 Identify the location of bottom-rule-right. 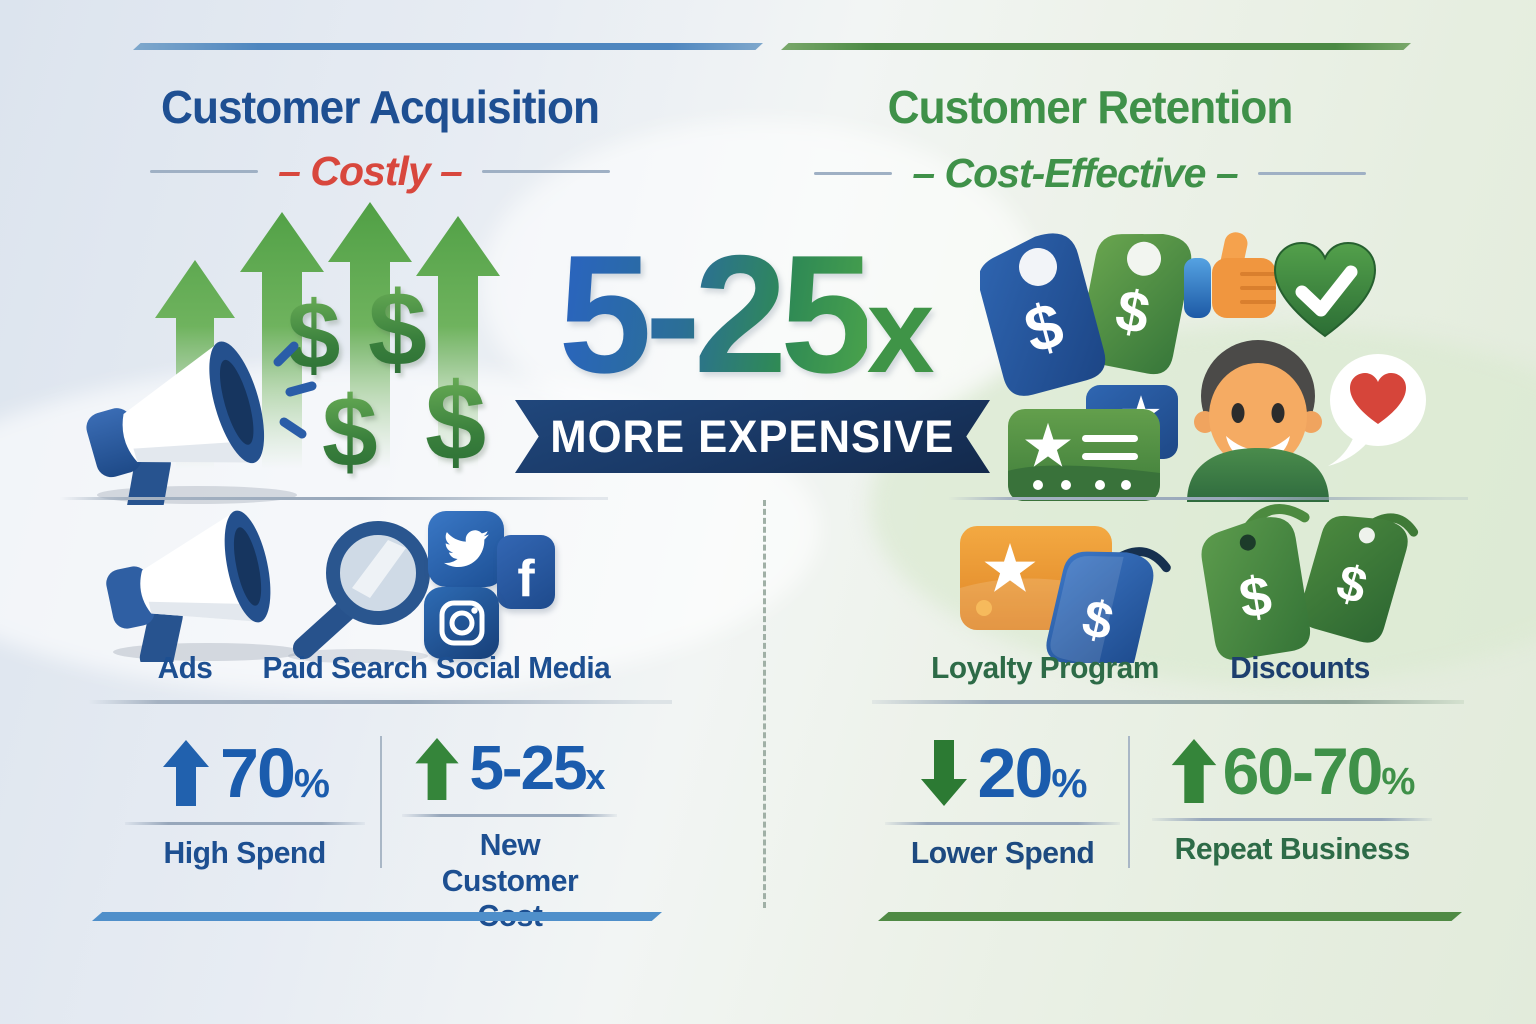
(1170, 916).